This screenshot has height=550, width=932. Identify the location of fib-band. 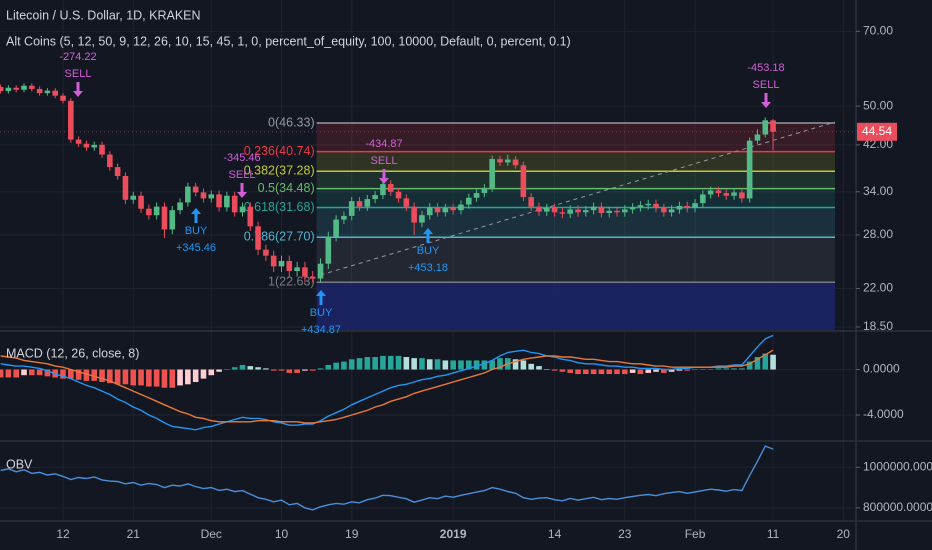
(576, 161).